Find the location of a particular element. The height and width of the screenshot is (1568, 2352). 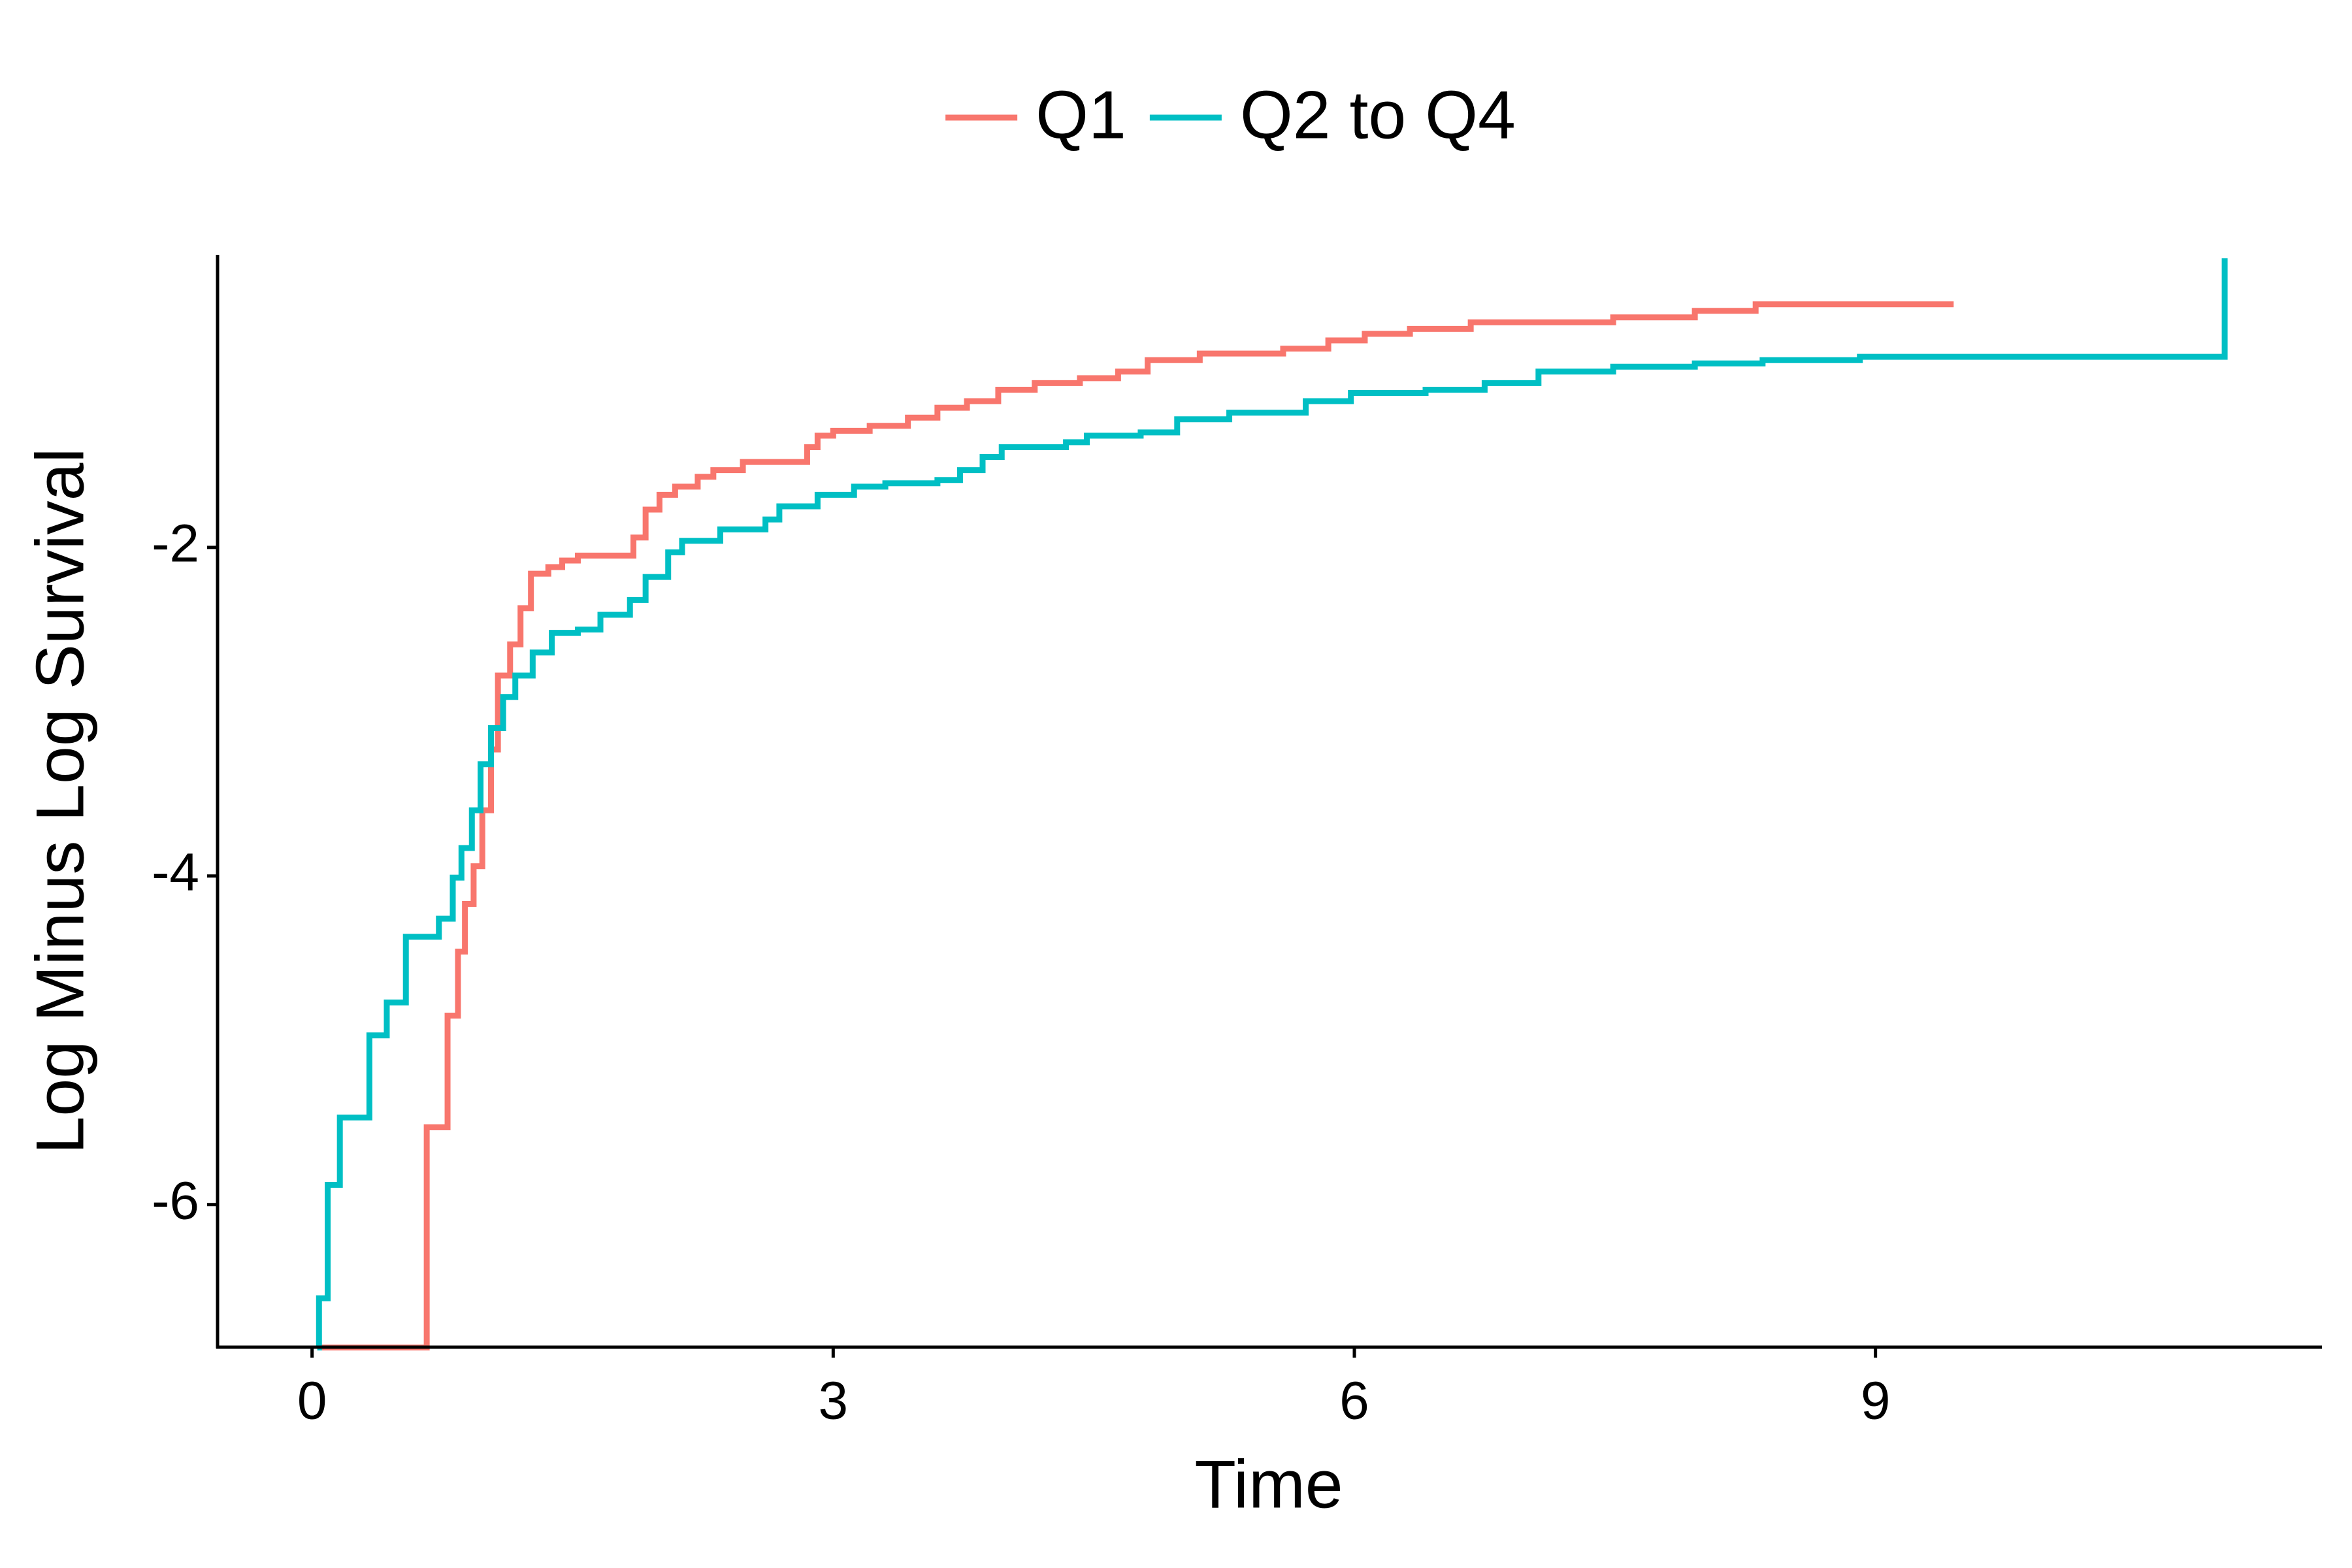

y-tick-label: -4 is located at coordinates (175, 872).